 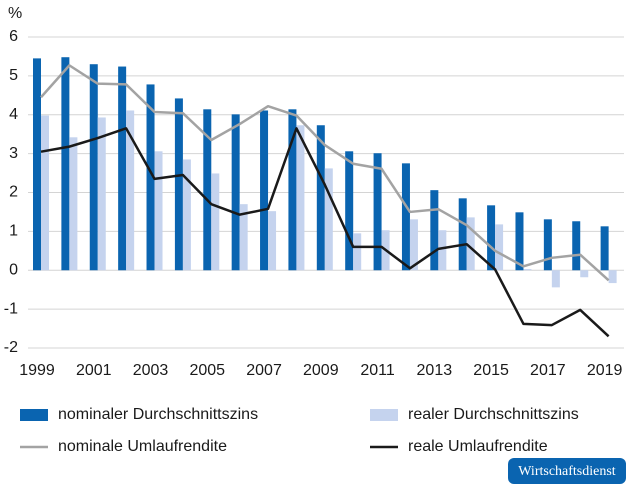 What do you see at coordinates (94, 370) in the screenshot?
I see `x-tick-label: 2001` at bounding box center [94, 370].